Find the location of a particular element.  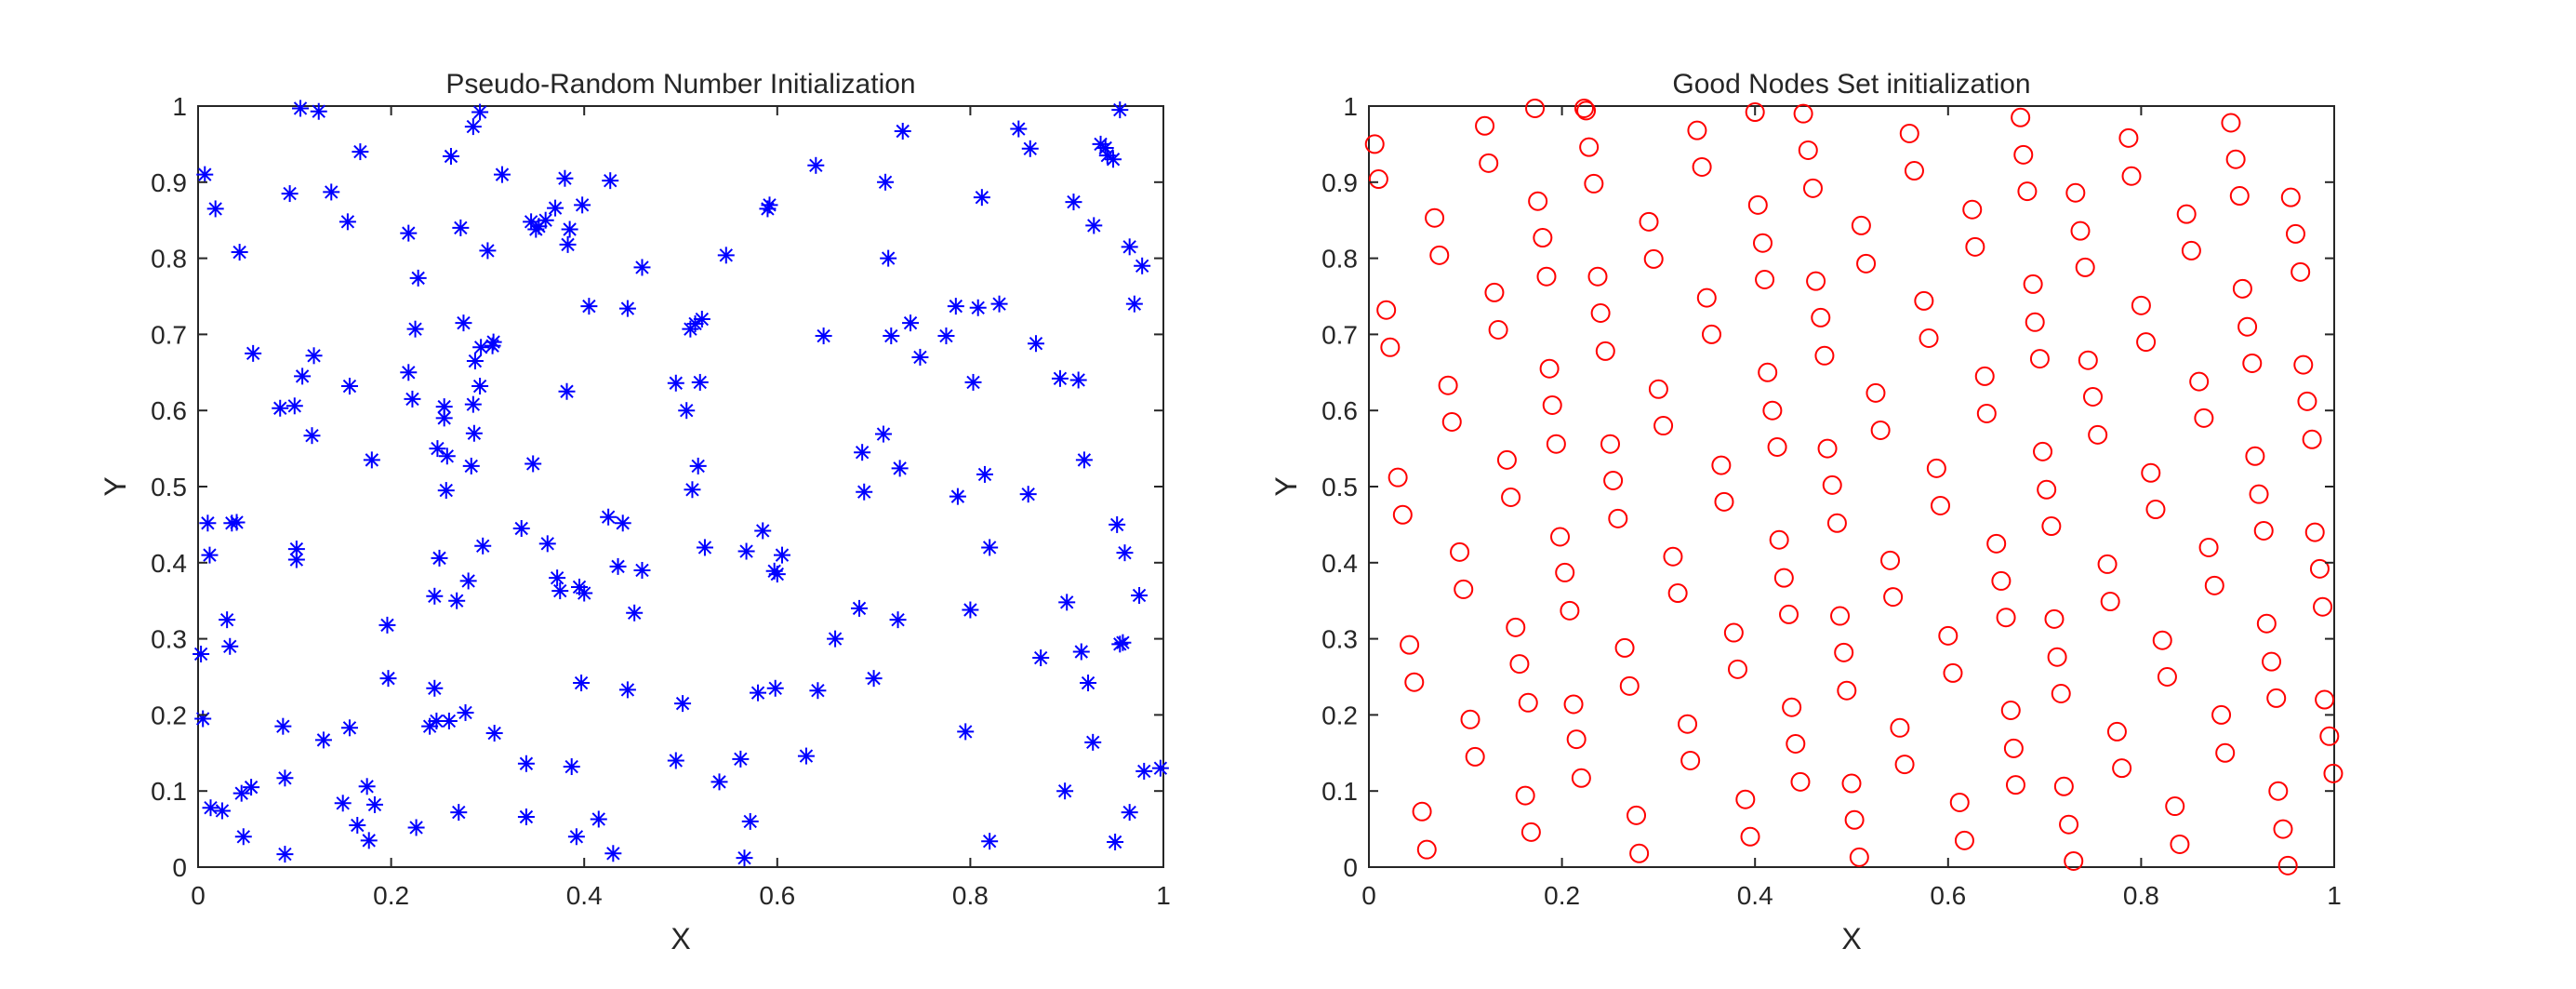

right-x-tick-label: 1 is located at coordinates (2334, 895).